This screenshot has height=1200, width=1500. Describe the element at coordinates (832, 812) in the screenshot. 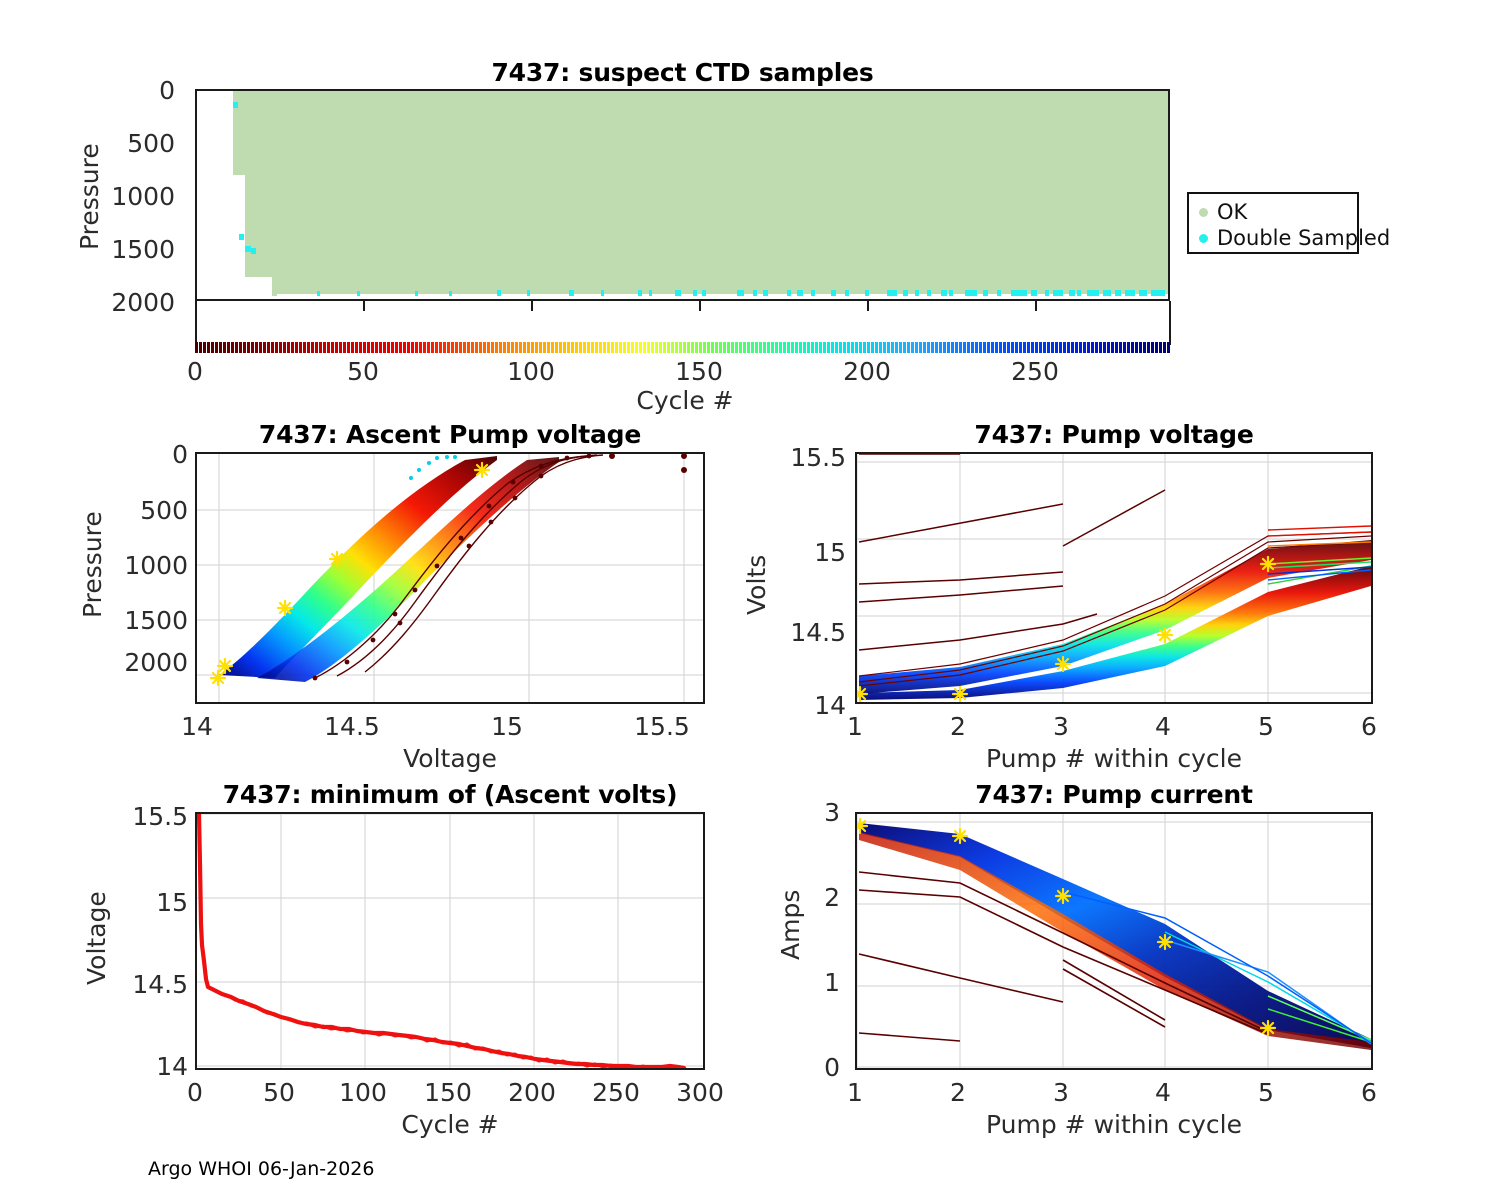

I see `panel5-ytick-3: 3` at that location.